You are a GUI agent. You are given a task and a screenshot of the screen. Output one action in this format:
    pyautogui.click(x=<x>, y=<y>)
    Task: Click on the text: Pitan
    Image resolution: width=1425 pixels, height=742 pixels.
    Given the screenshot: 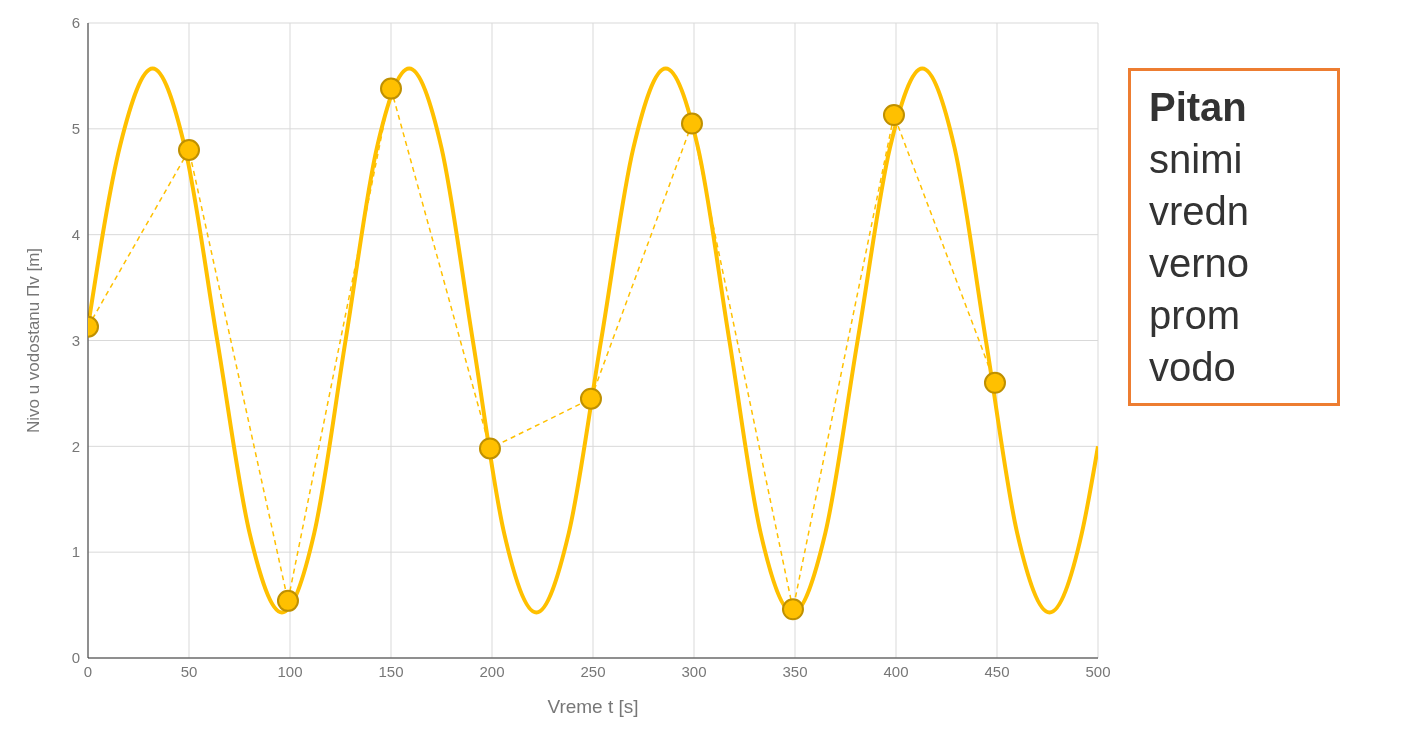 What is the action you would take?
    pyautogui.click(x=1198, y=107)
    